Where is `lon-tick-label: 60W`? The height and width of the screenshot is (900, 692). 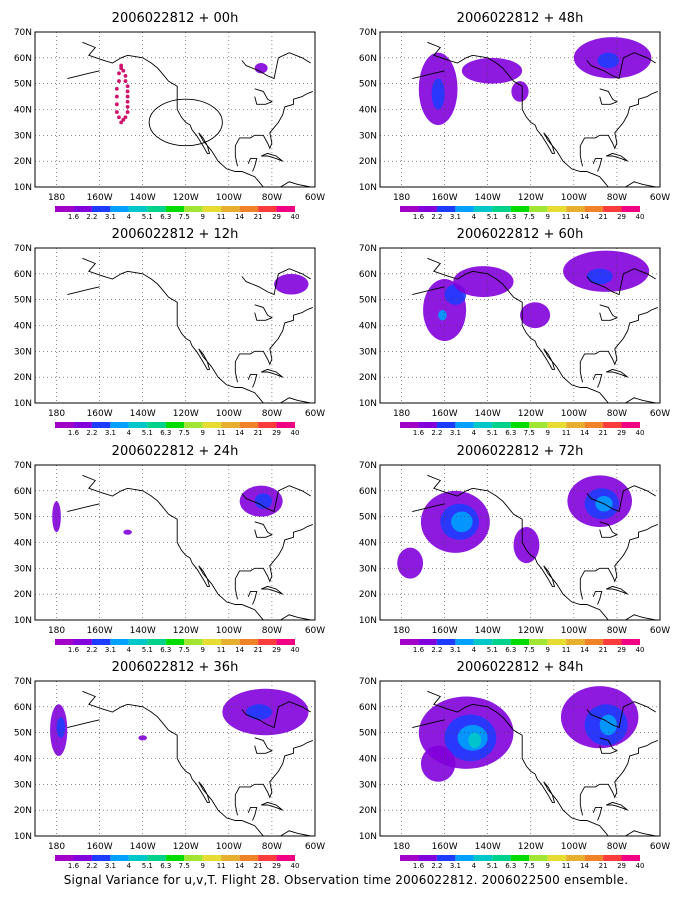
lon-tick-label: 60W is located at coordinates (660, 631).